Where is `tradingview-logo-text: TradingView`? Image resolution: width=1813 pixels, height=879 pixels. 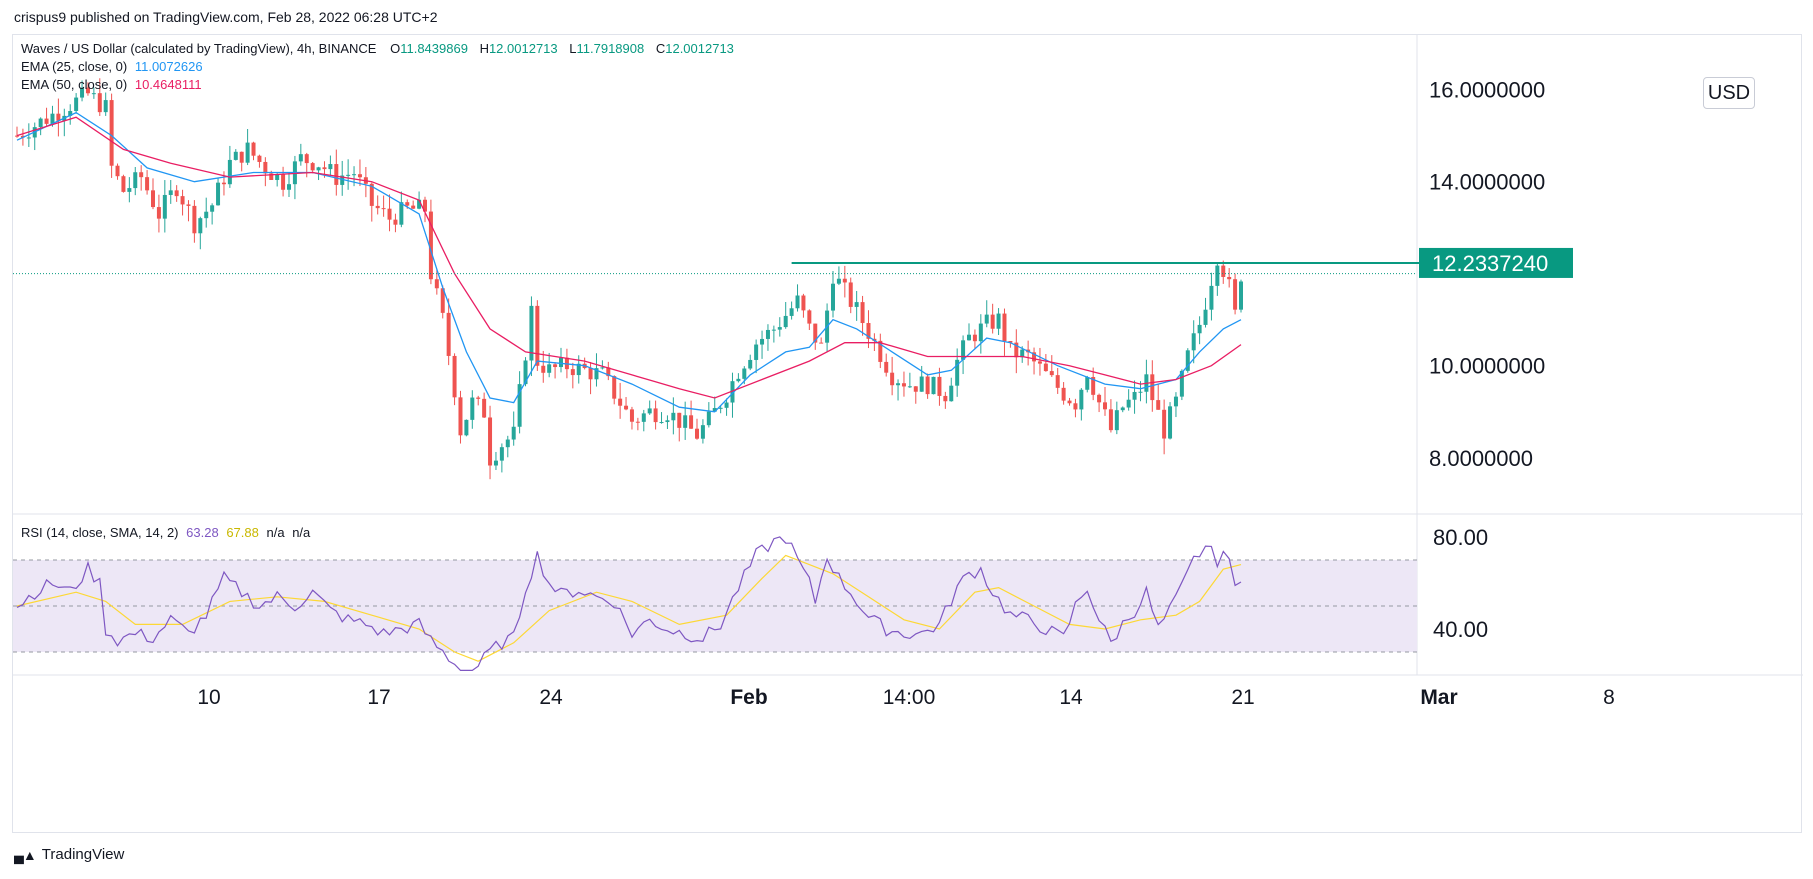
tradingview-logo-text: TradingView is located at coordinates (83, 854).